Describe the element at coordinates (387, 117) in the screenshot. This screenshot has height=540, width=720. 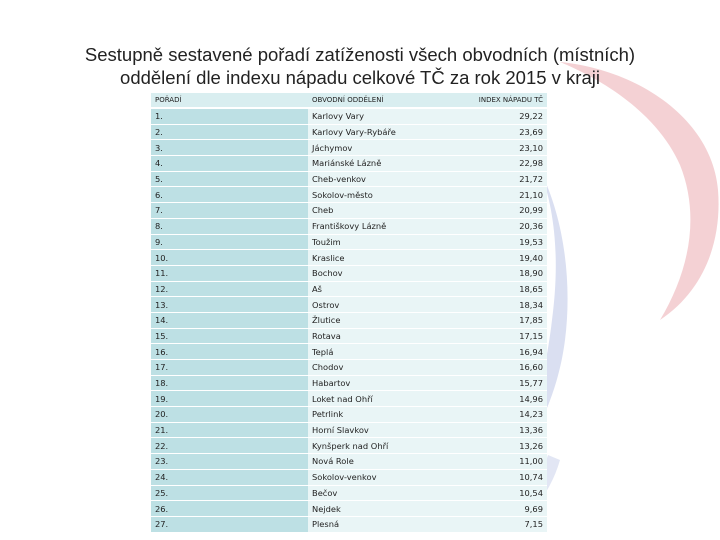
I see `department-cell: Karlovy Vary` at that location.